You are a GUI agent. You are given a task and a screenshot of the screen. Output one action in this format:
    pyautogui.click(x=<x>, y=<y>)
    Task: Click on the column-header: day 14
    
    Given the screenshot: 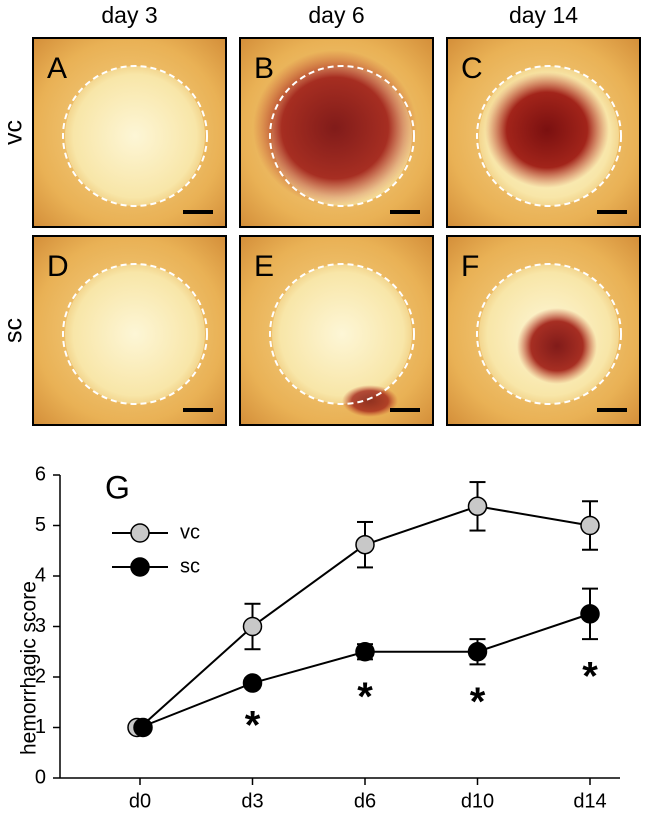 What is the action you would take?
    pyautogui.click(x=543, y=15)
    